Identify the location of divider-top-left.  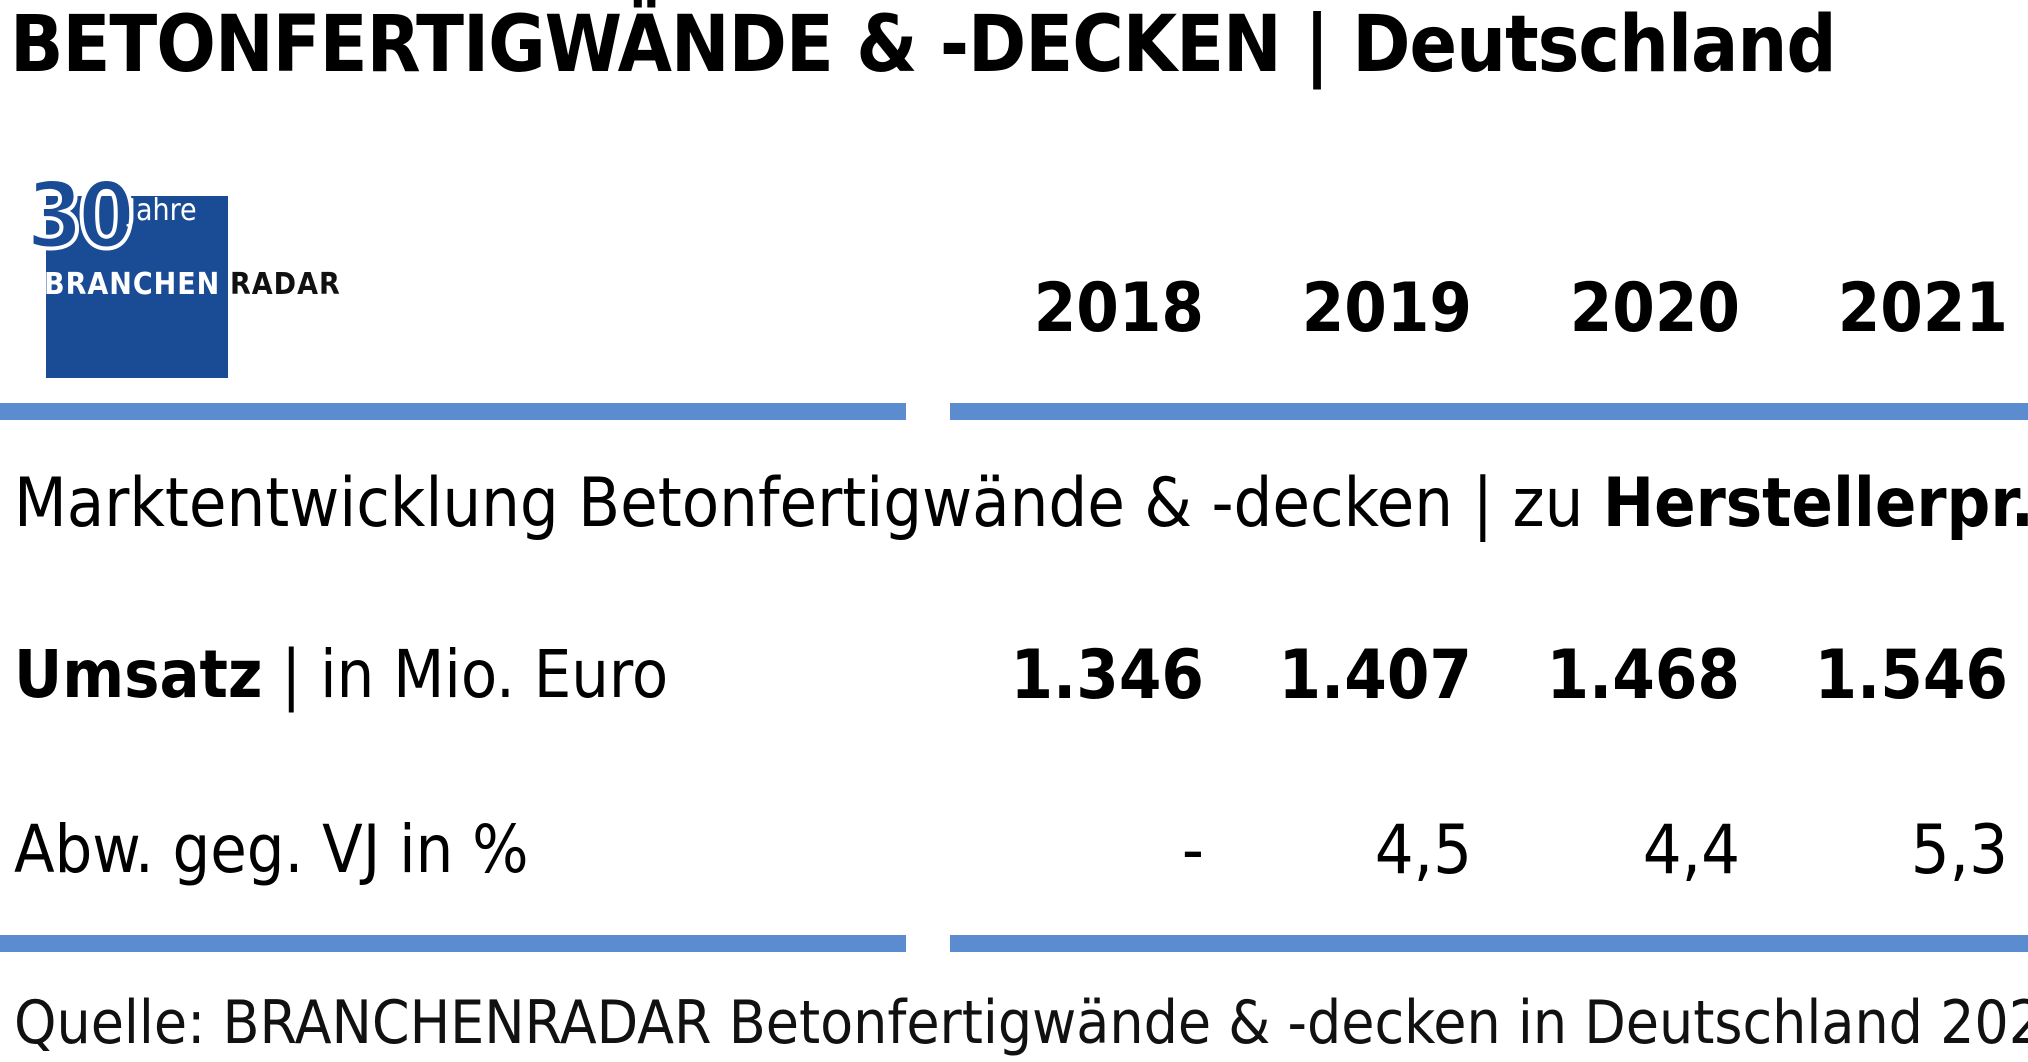
(453, 411).